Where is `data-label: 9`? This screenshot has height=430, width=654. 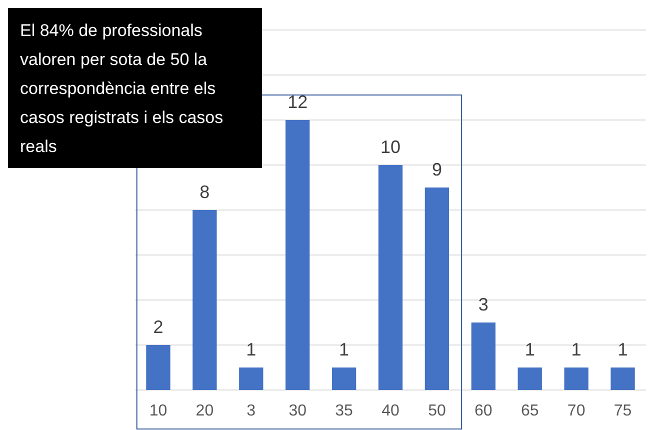
data-label: 9 is located at coordinates (437, 170).